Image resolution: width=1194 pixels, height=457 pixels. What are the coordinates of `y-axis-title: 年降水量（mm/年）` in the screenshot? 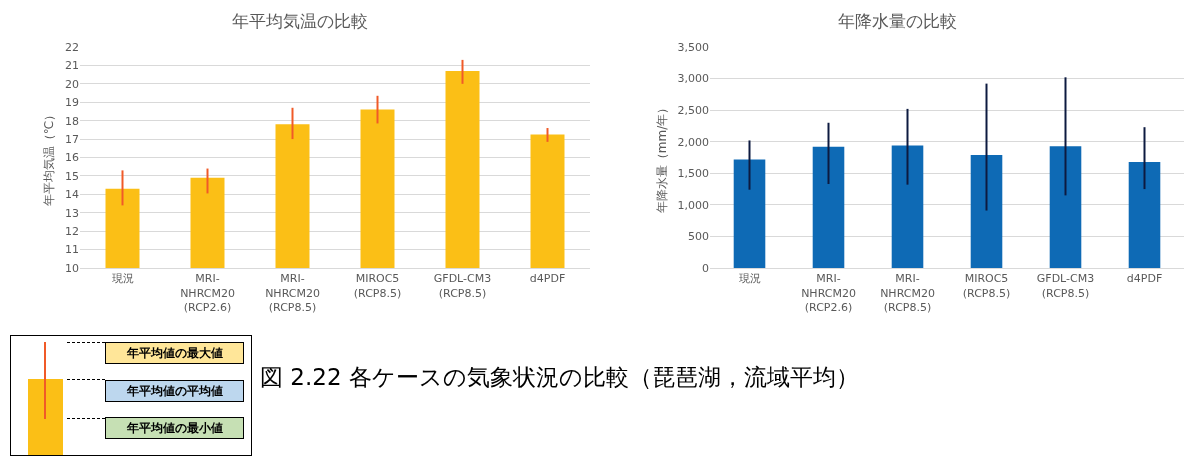 It's located at (661, 157).